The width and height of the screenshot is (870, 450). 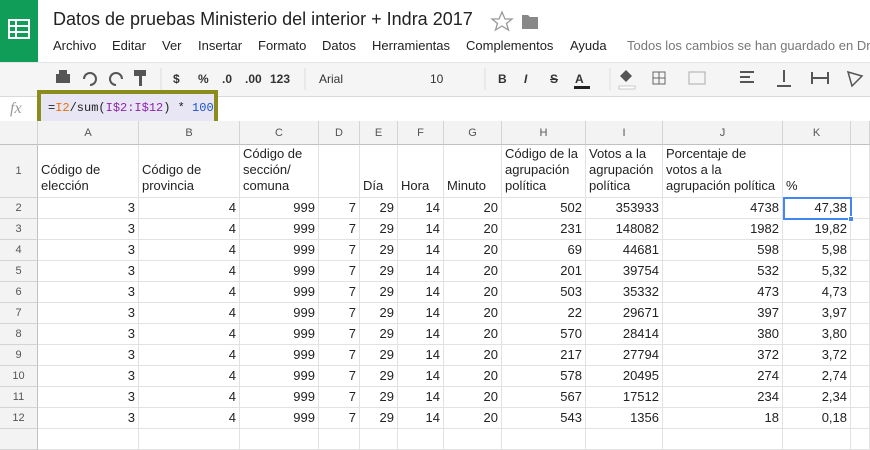 What do you see at coordinates (280, 79) in the screenshot?
I see `toolbar-label: 123` at bounding box center [280, 79].